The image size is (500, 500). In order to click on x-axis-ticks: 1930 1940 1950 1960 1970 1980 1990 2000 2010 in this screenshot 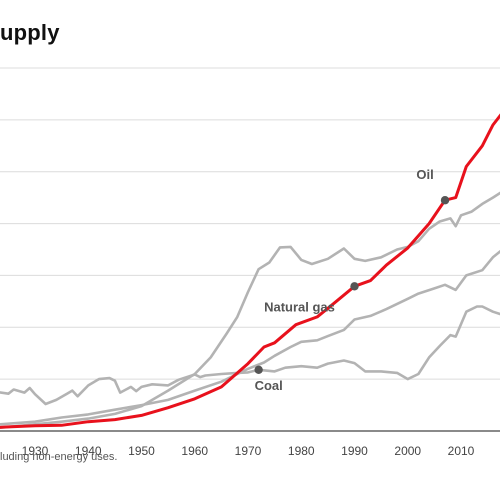, I will do `click(248, 451)`.